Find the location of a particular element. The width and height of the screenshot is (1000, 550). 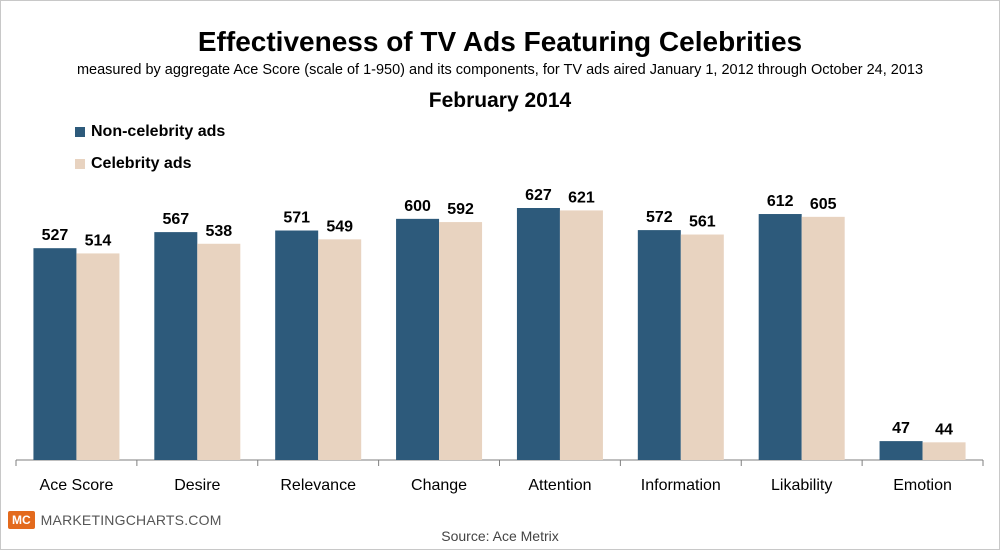

data-label: 627 is located at coordinates (538, 195).